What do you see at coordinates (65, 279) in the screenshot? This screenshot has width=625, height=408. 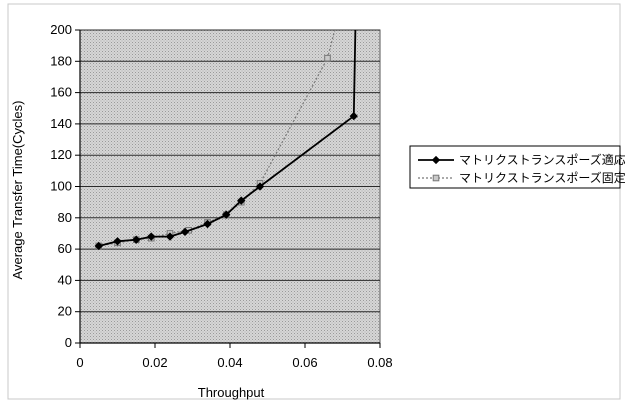 I see `y-tick-label: 40` at bounding box center [65, 279].